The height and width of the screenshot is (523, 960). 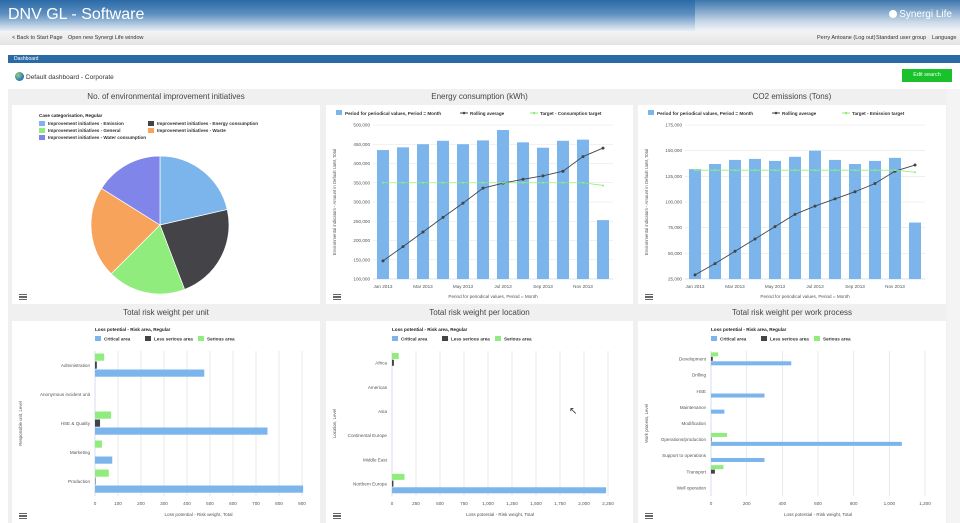 I want to click on edit-search-button: Edit search, so click(x=927, y=75).